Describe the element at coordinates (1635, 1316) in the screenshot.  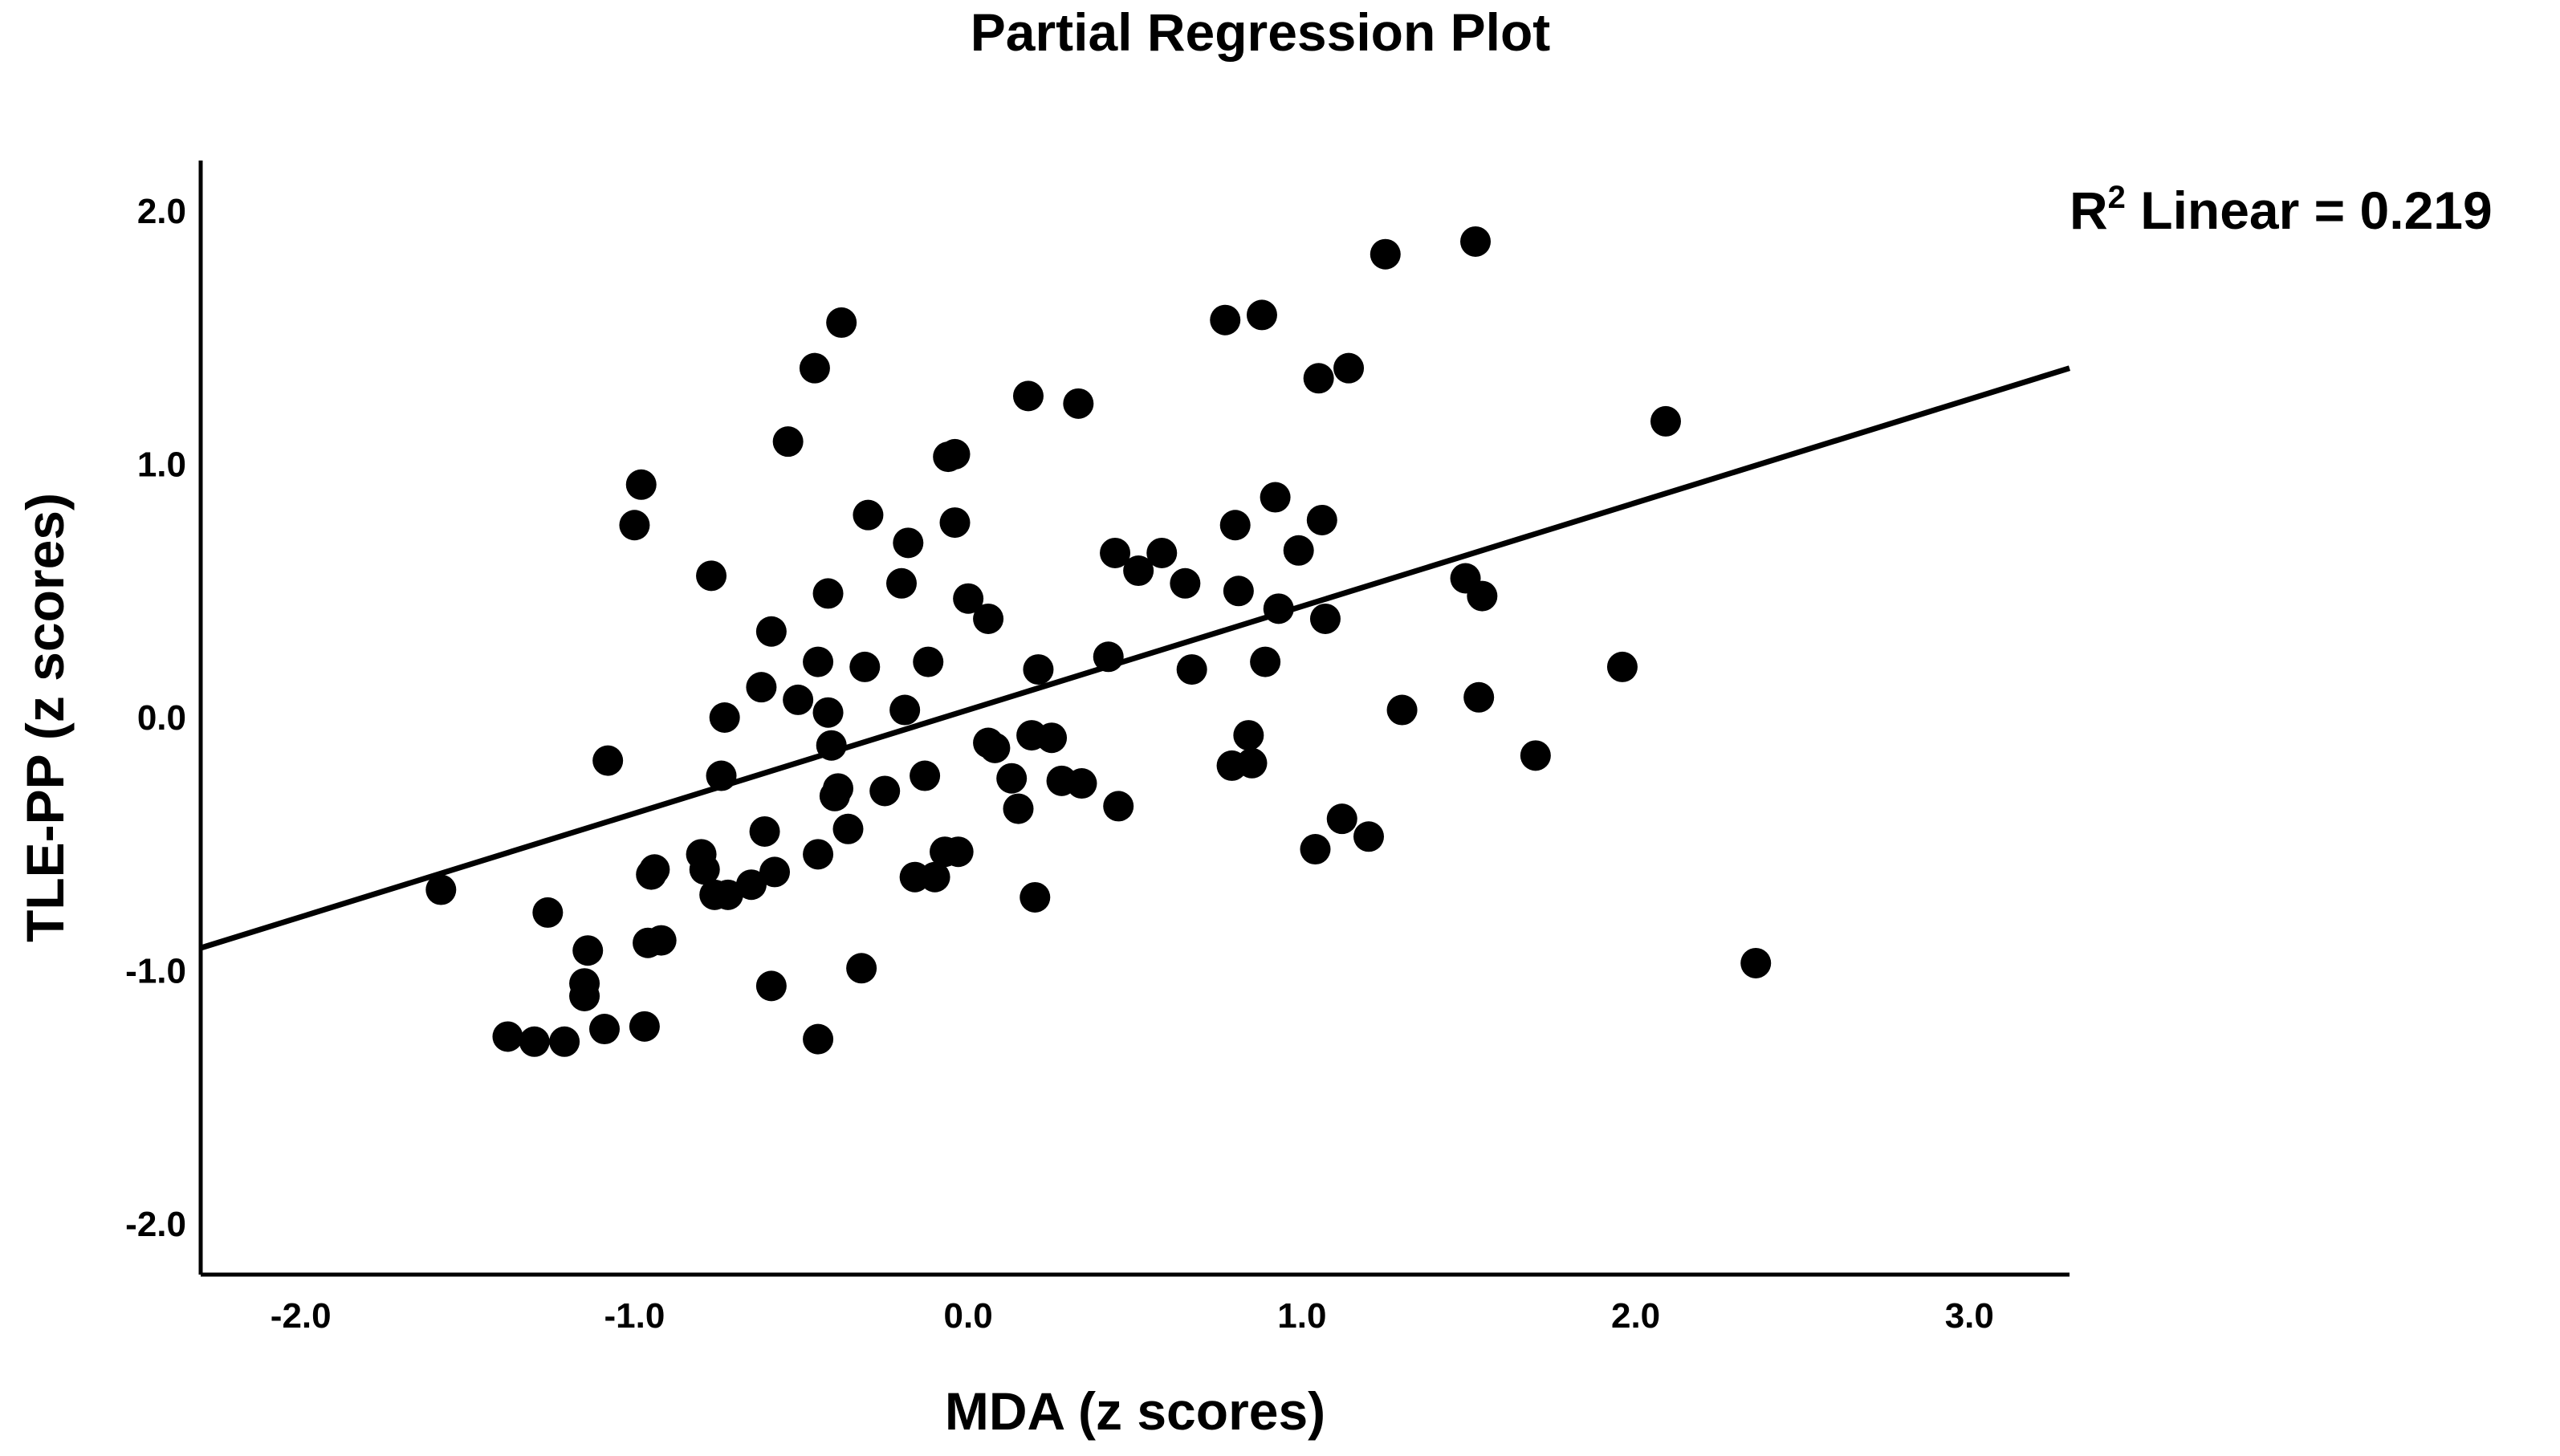
I see `x-tick-label: 2.0` at that location.